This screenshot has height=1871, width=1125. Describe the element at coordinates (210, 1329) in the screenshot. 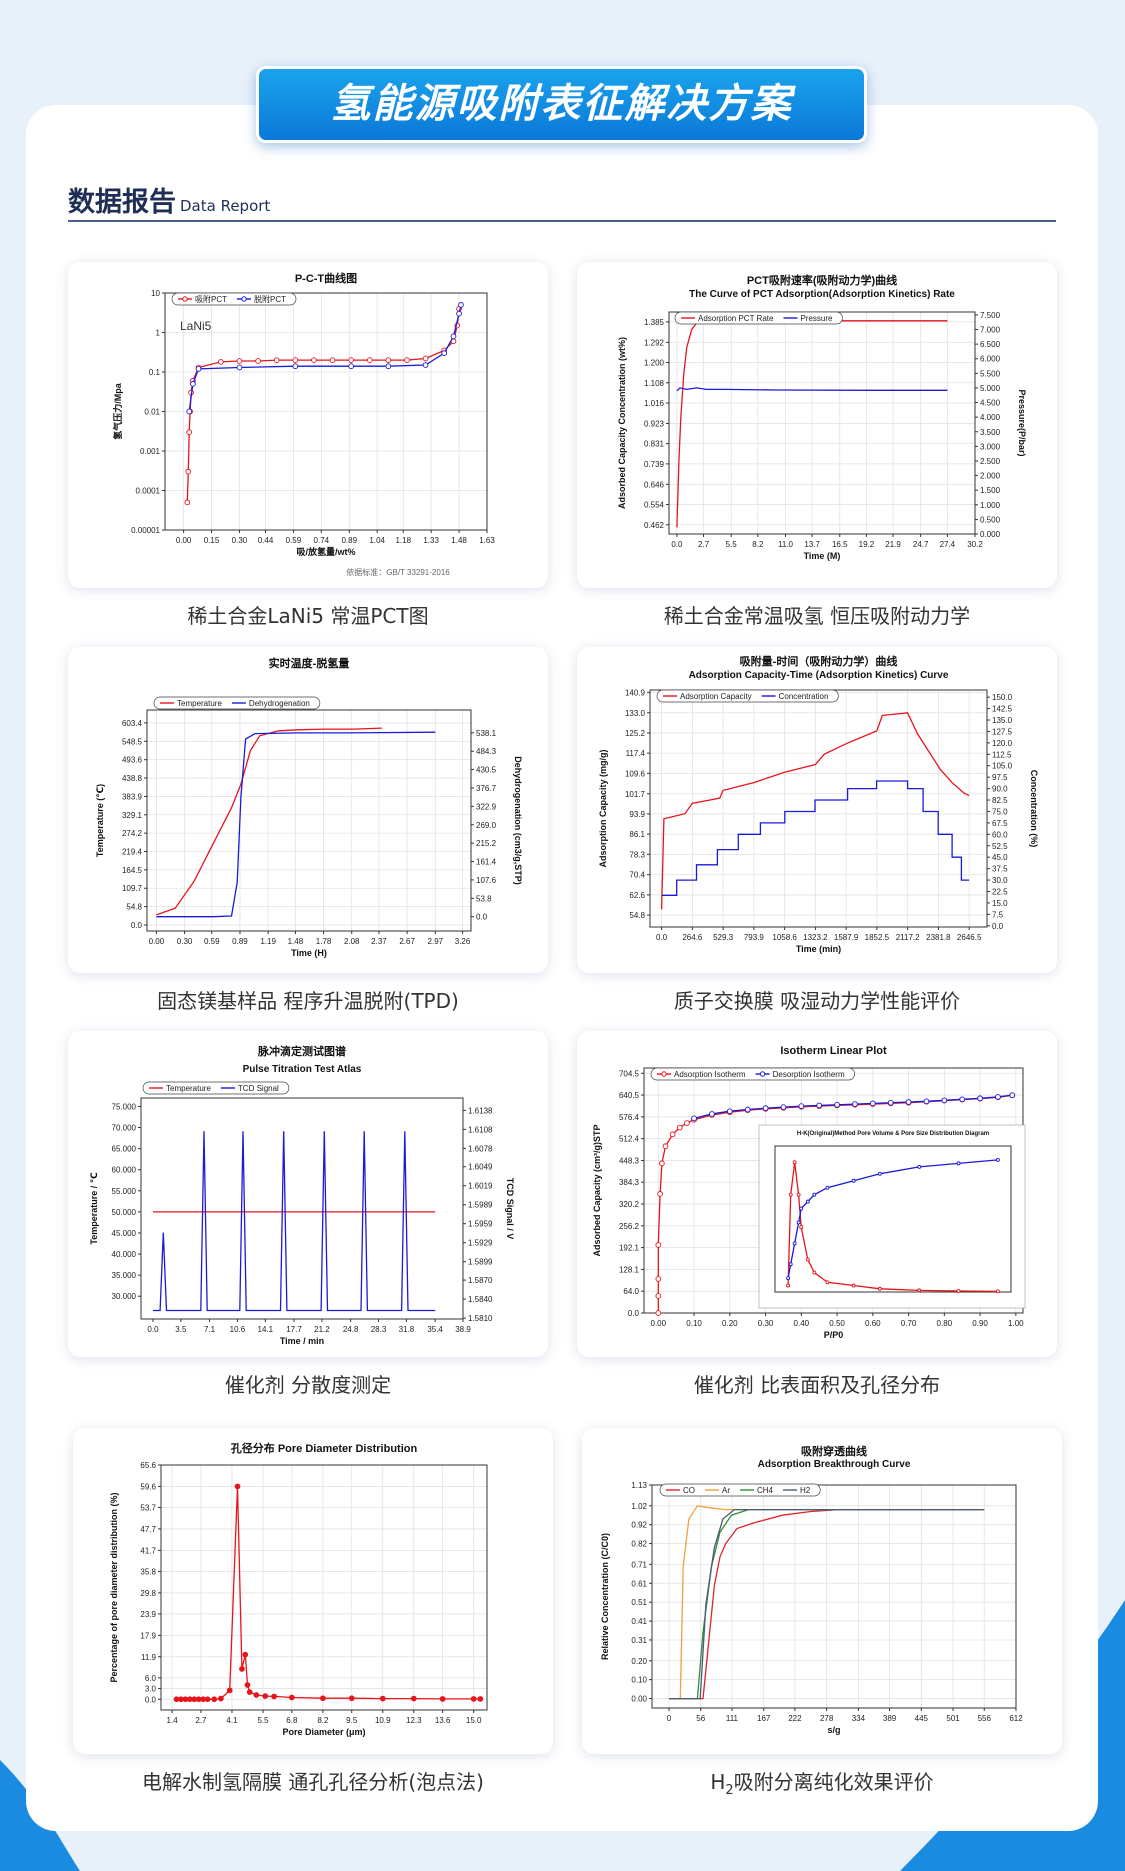

I see `x-tick-label: 7.1` at that location.